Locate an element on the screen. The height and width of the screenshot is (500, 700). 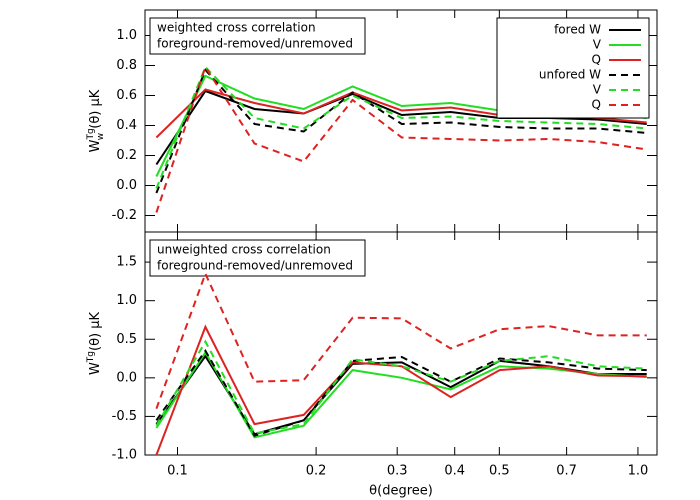
y-tick-label: 0.2 is located at coordinates (126, 155).